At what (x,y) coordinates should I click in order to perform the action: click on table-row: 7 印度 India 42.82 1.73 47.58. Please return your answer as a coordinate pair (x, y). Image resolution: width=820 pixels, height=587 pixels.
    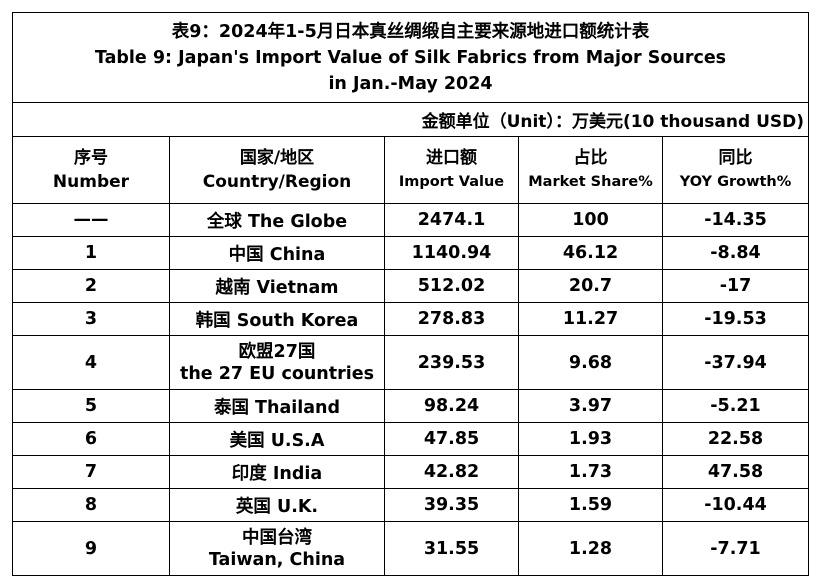
    Looking at the image, I should click on (411, 472).